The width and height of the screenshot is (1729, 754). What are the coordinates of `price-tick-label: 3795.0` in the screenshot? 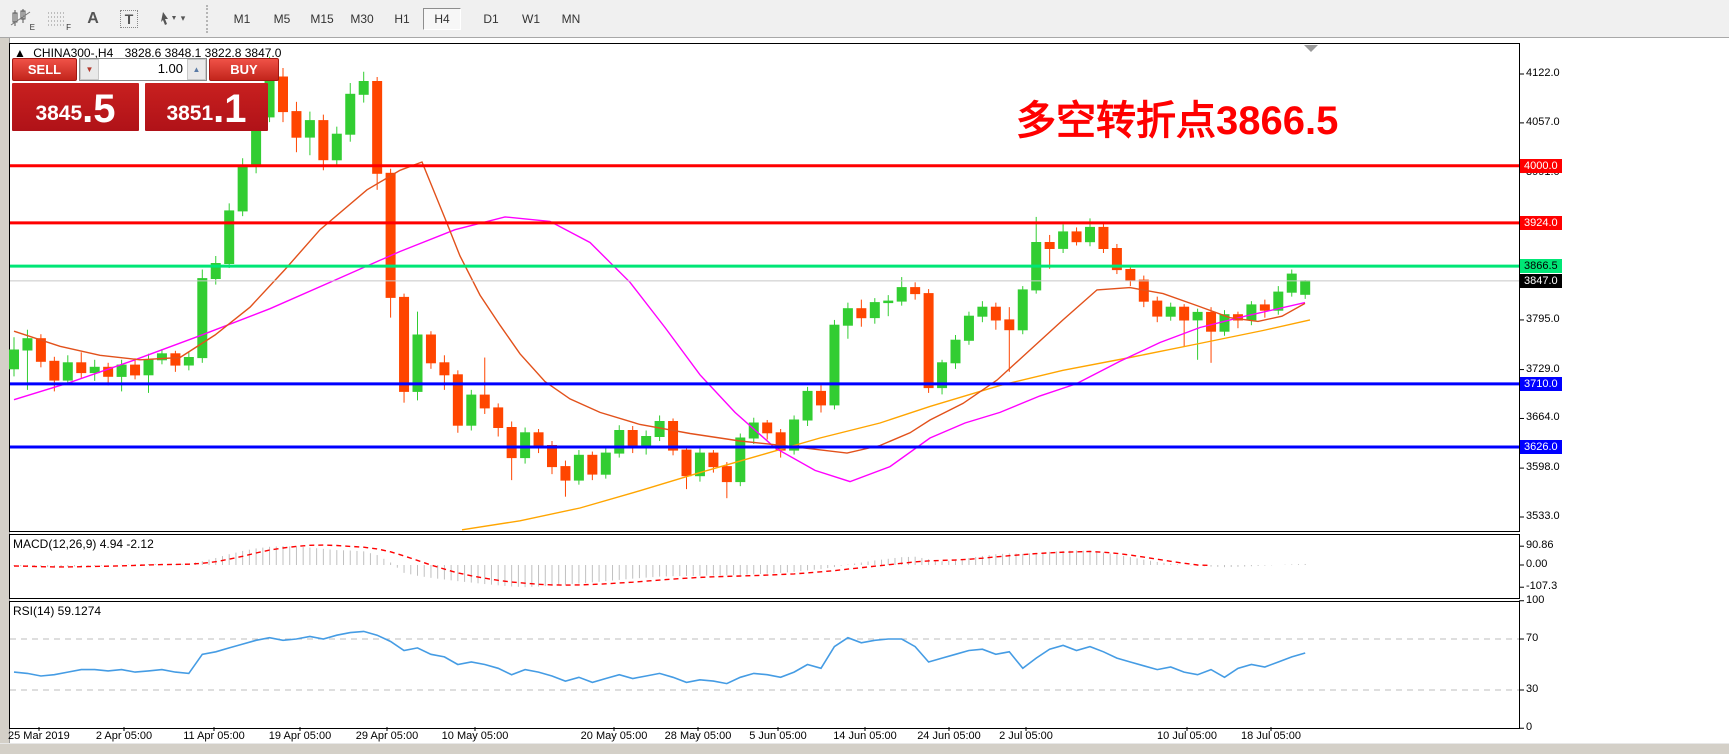 It's located at (1543, 318).